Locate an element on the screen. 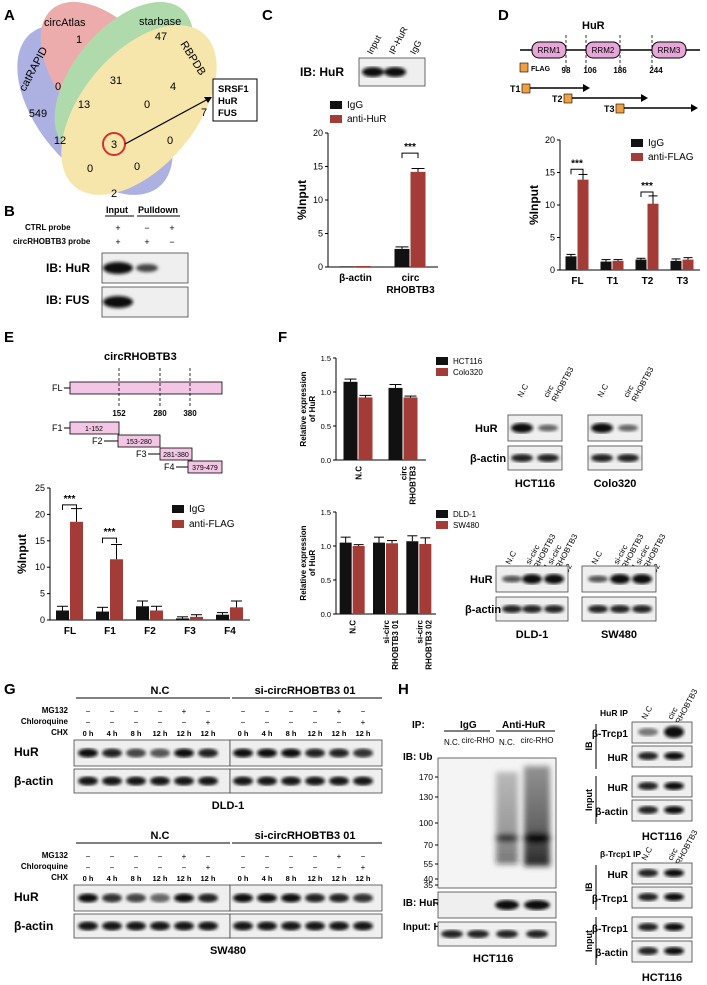 The width and height of the screenshot is (707, 985). x-tick-label: F2 is located at coordinates (150, 631).